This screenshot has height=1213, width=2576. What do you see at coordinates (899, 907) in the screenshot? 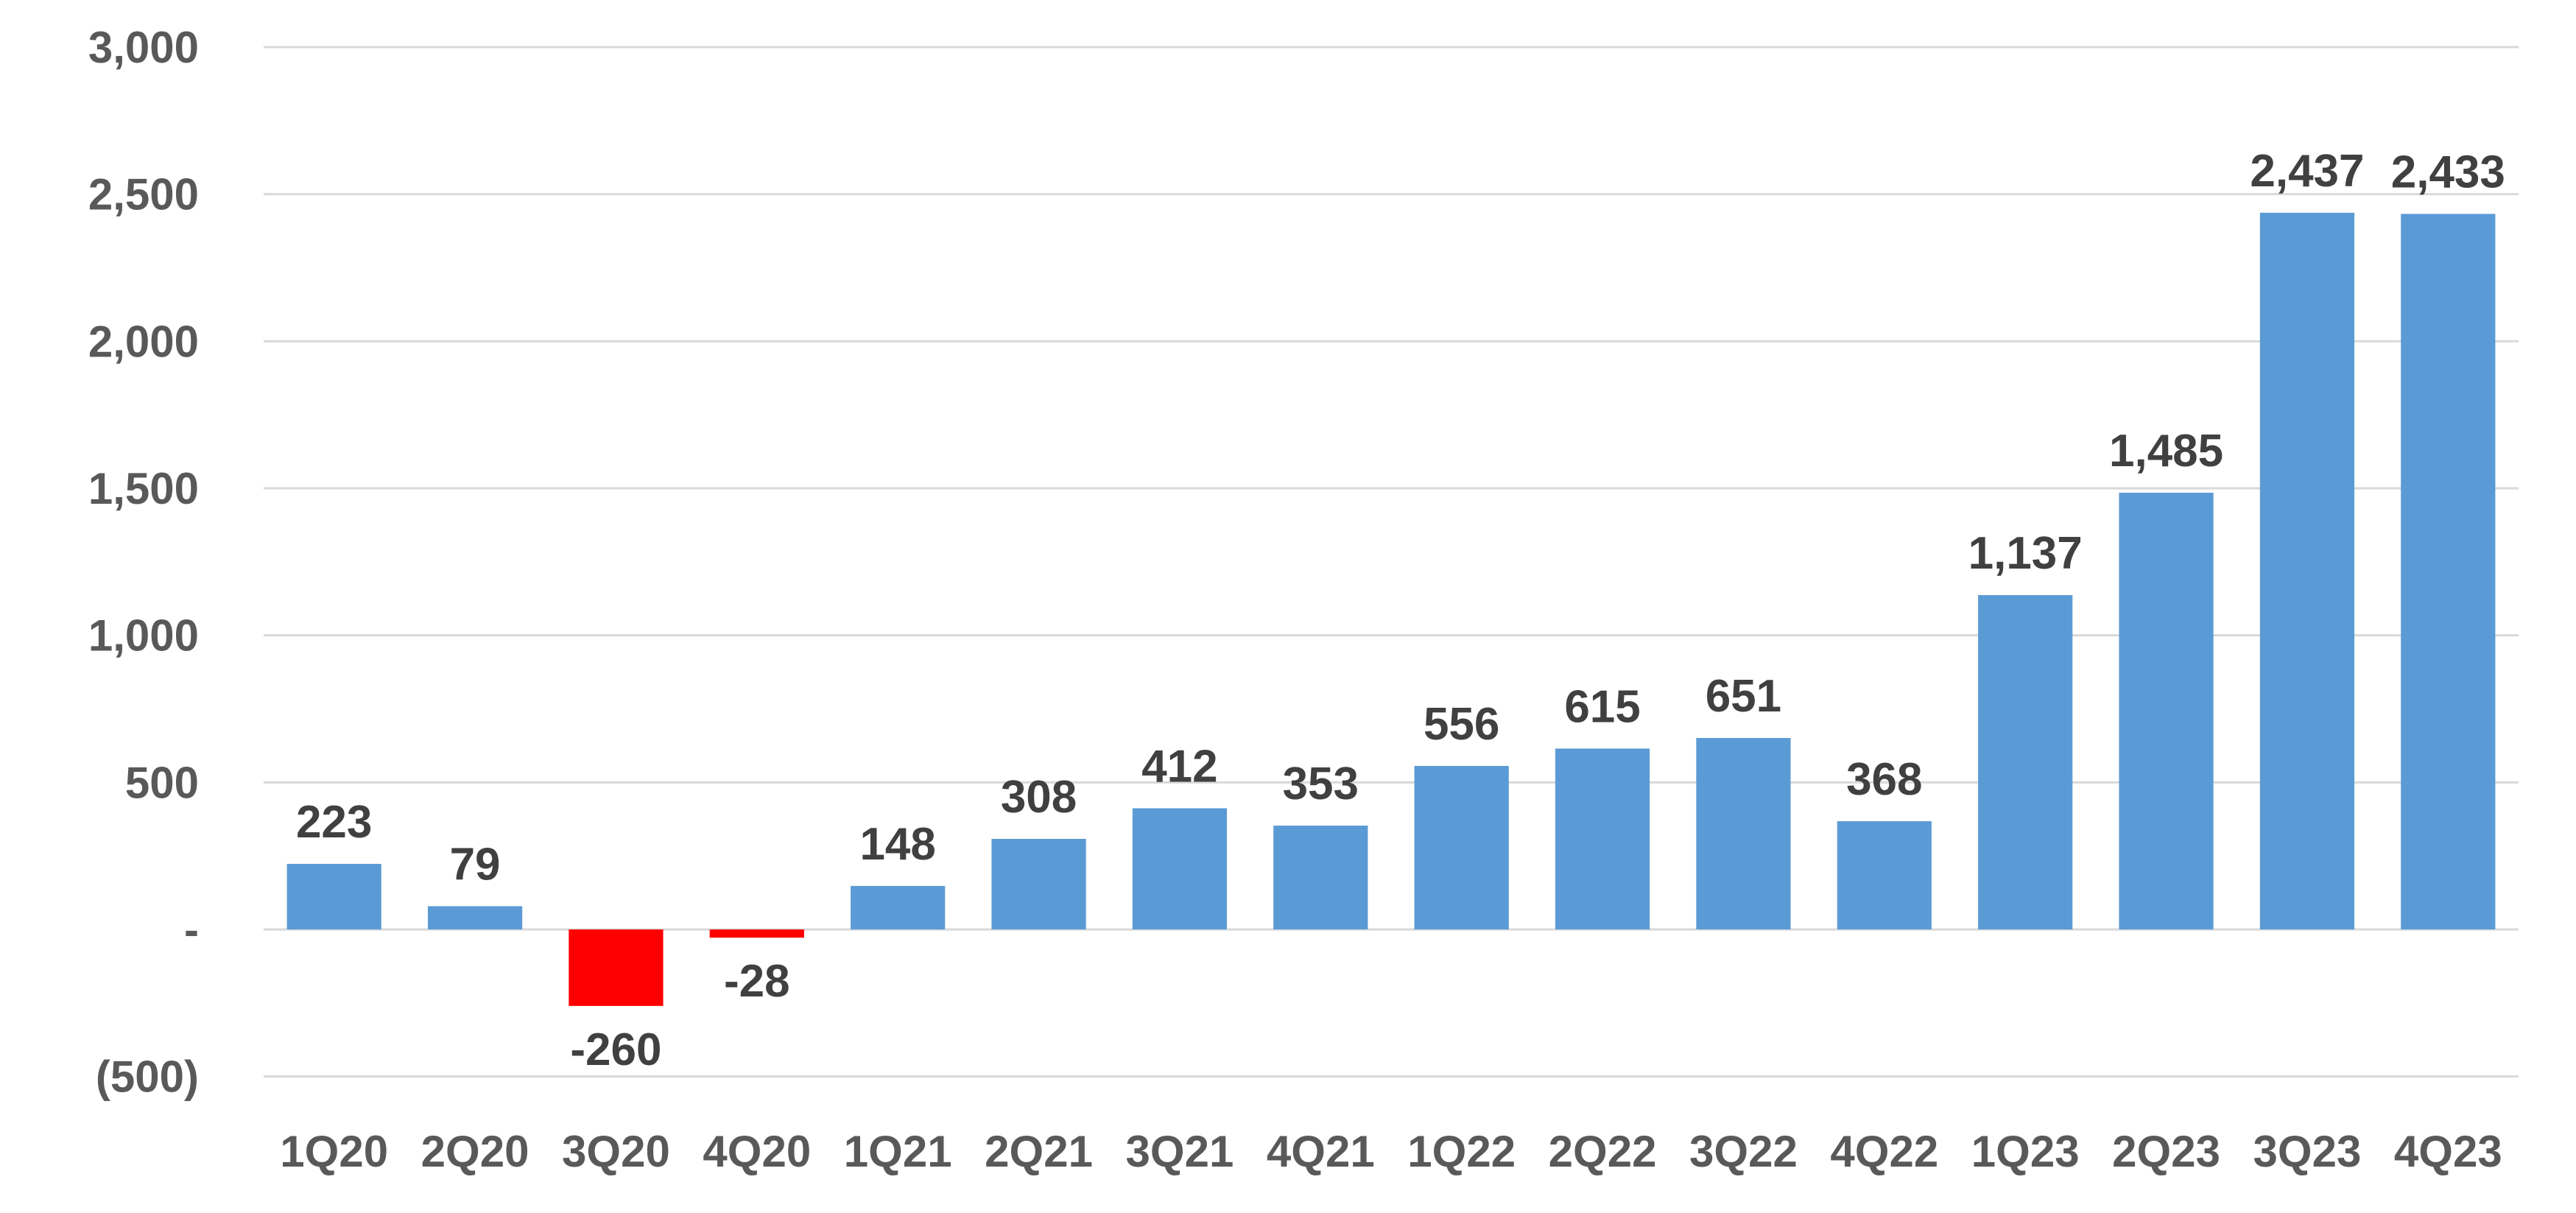
I see `bar-1q21` at bounding box center [899, 907].